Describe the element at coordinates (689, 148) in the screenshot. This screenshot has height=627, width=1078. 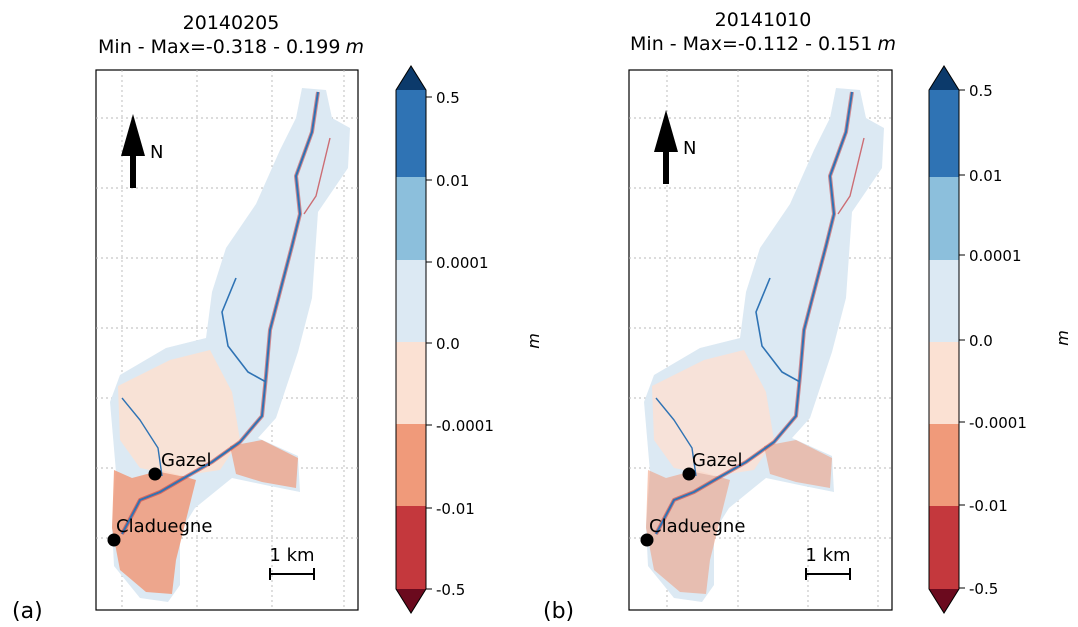
I see `panel-b-north-label: N` at that location.